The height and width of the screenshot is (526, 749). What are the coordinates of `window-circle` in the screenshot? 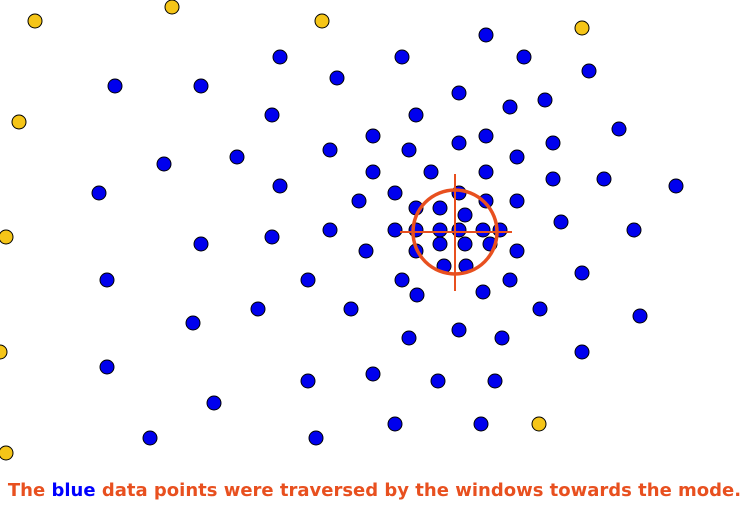 It's located at (455, 232).